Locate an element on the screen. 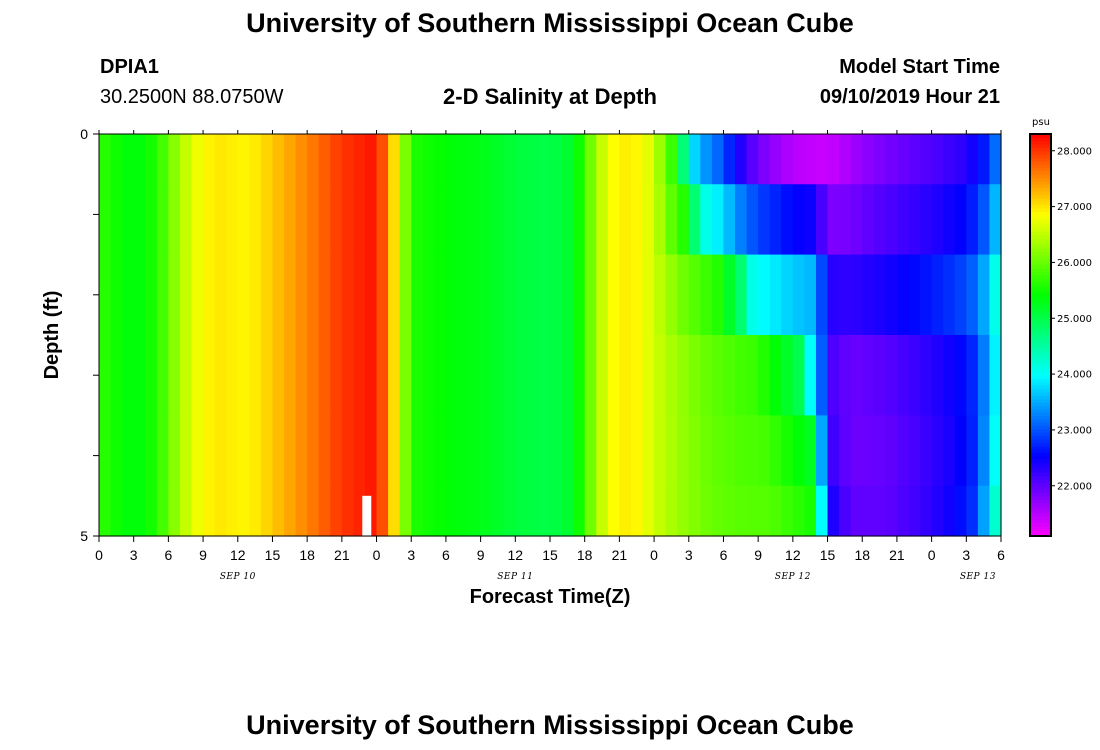  y-axis-title: Depth (ft) is located at coordinates (52, 335).